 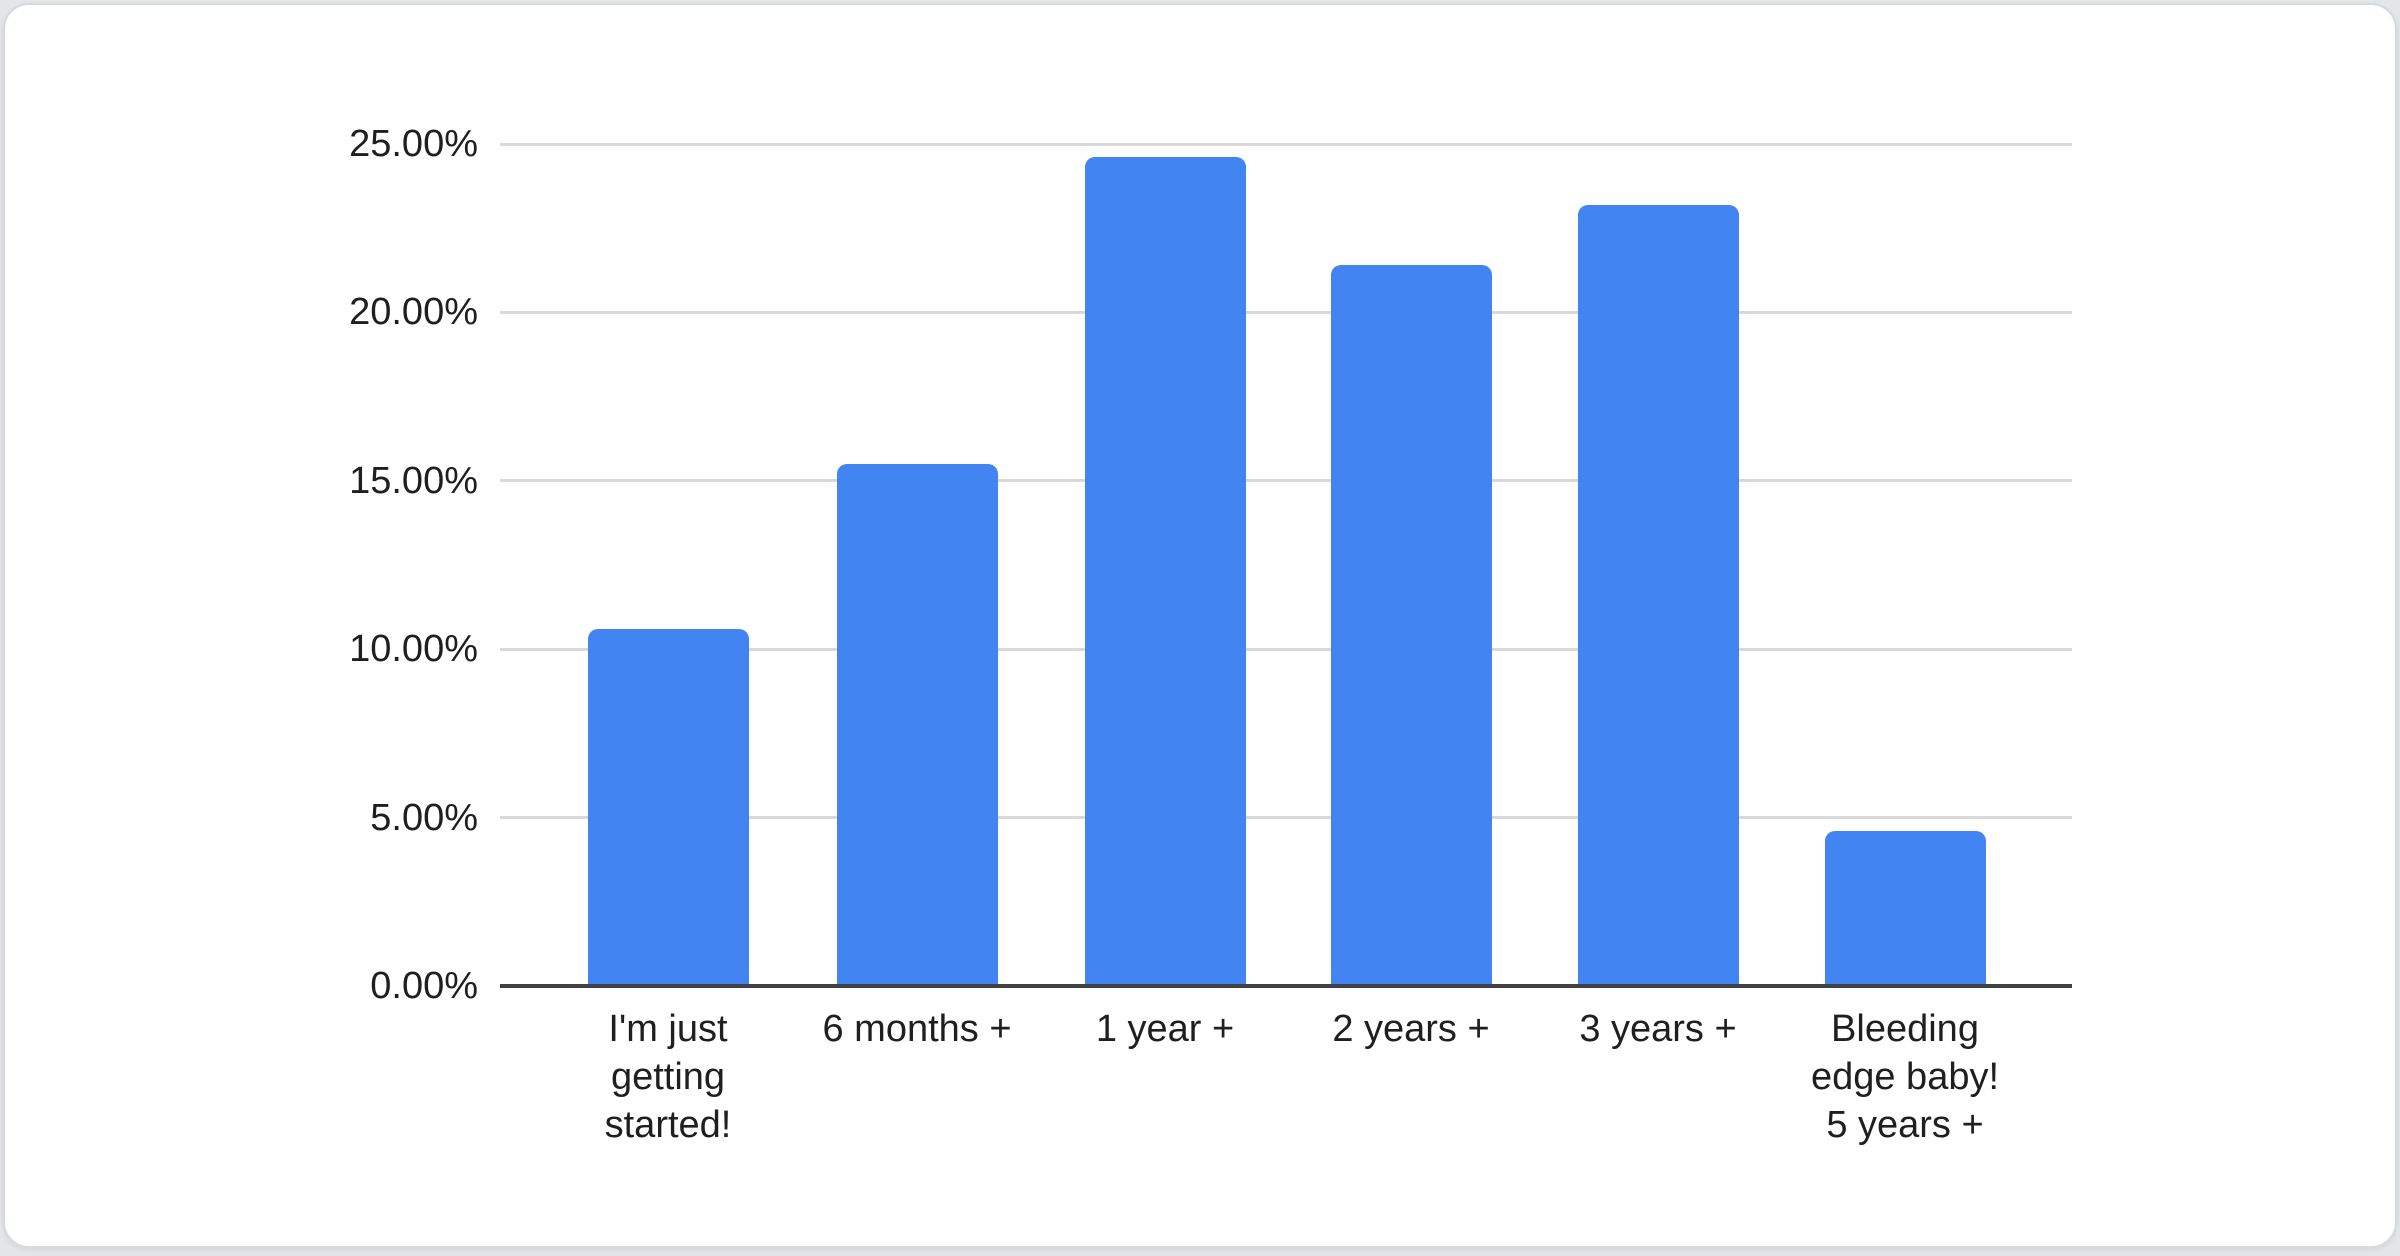 I want to click on x-axis-category-label: Bleeding edge baby! 5 years +, so click(x=1905, y=1077).